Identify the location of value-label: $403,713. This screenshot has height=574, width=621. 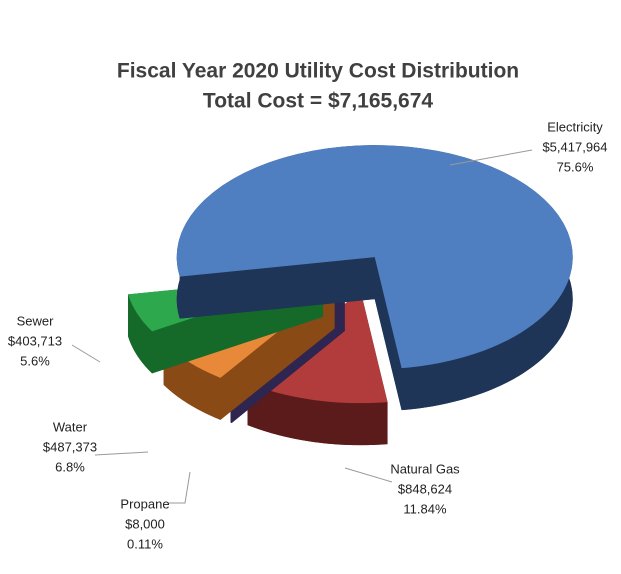
(35, 340).